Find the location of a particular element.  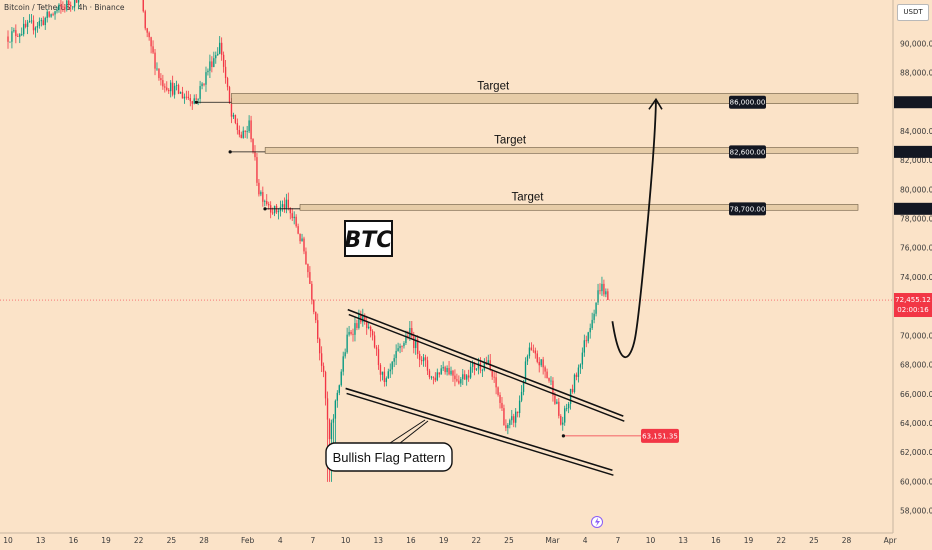

current-price-tag is located at coordinates (913, 305).